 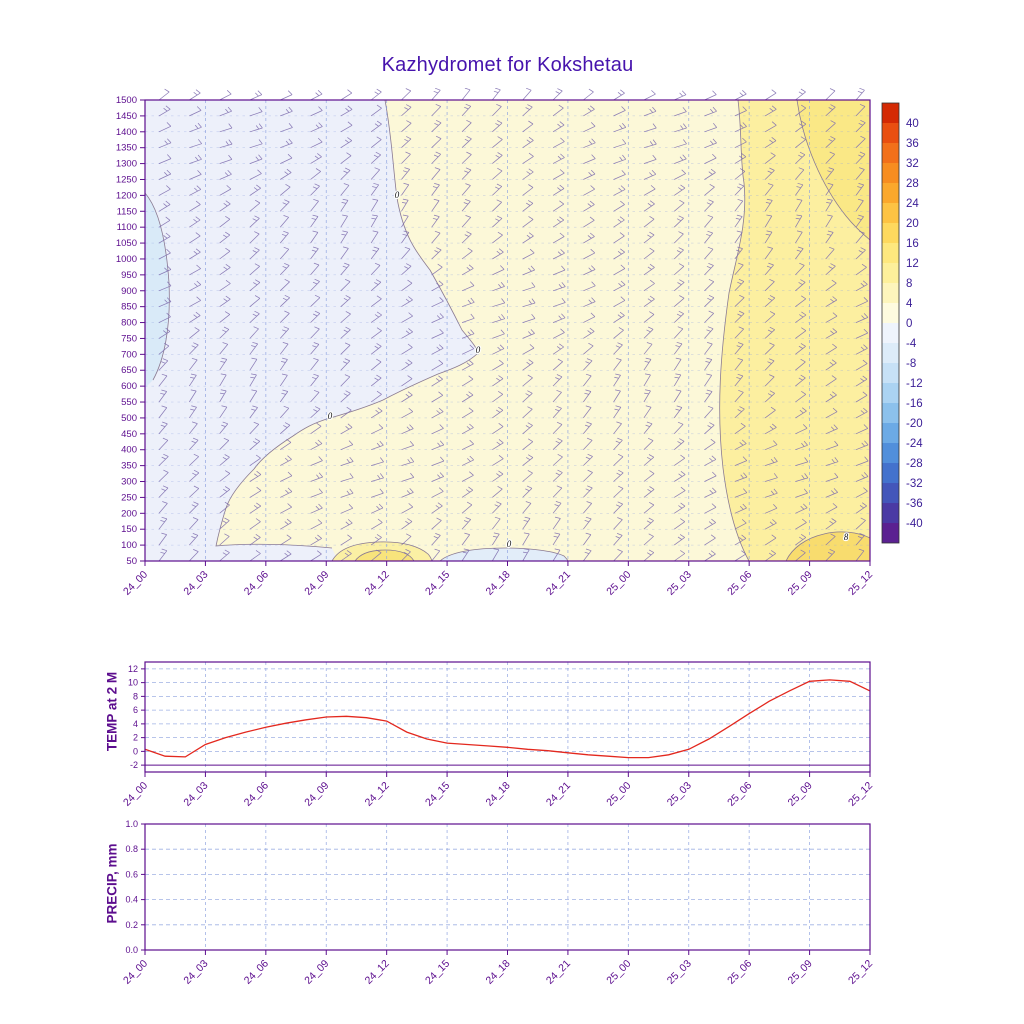 What do you see at coordinates (135, 887) in the screenshot?
I see `precip-value-axis: 0.0 0.2 0.4 0.6 0.8 1.0` at bounding box center [135, 887].